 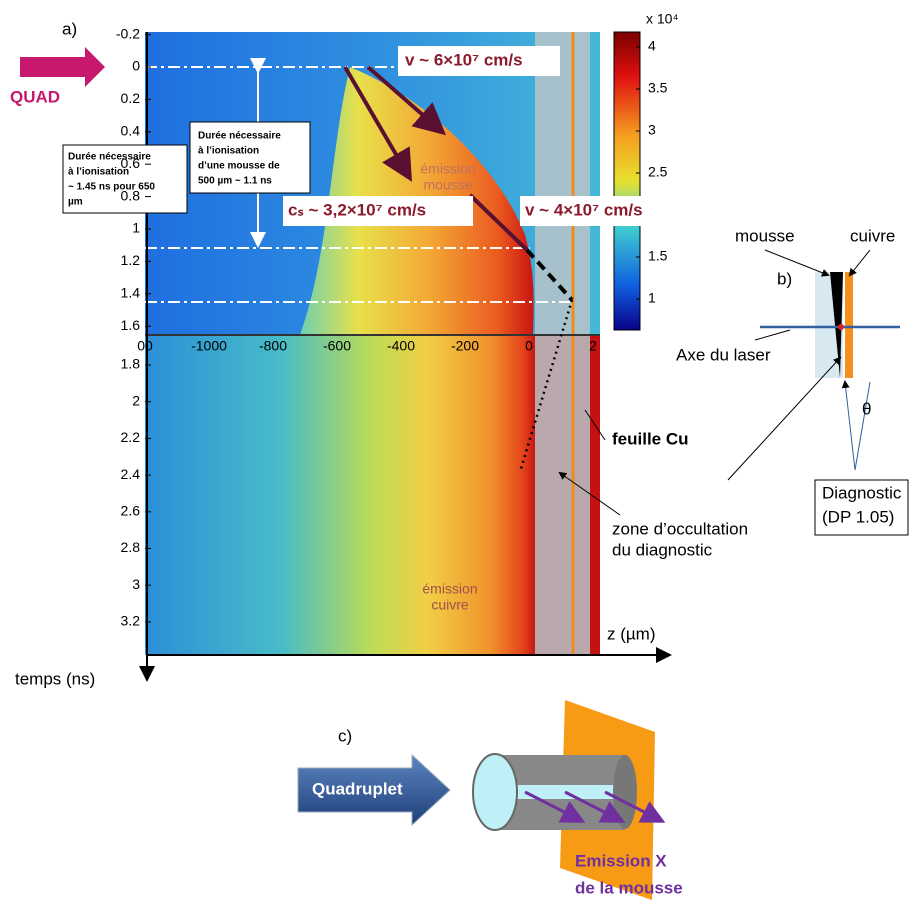 What do you see at coordinates (131, 325) in the screenshot?
I see `y-tick-label: 1.6` at bounding box center [131, 325].